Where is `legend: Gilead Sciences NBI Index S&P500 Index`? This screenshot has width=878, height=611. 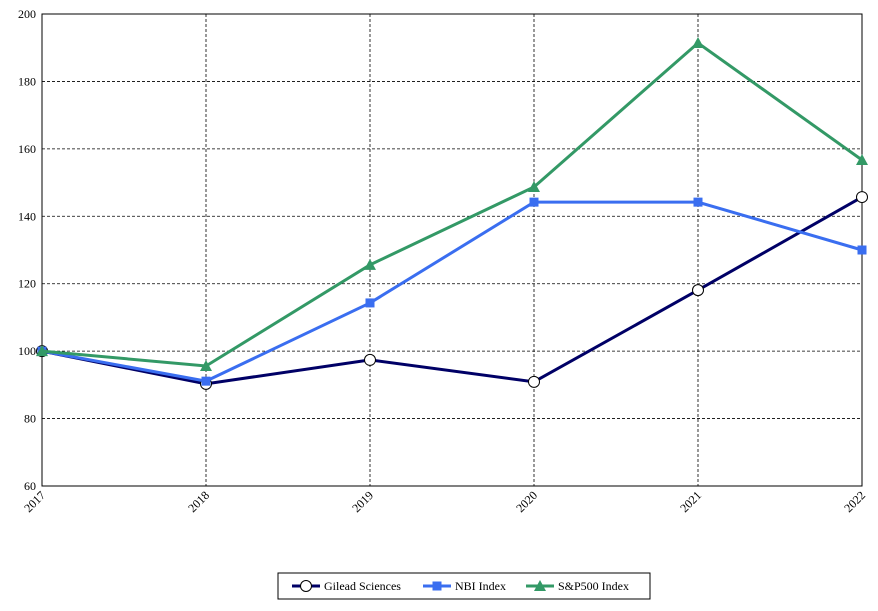 legend: Gilead Sciences NBI Index S&P500 Index is located at coordinates (464, 586).